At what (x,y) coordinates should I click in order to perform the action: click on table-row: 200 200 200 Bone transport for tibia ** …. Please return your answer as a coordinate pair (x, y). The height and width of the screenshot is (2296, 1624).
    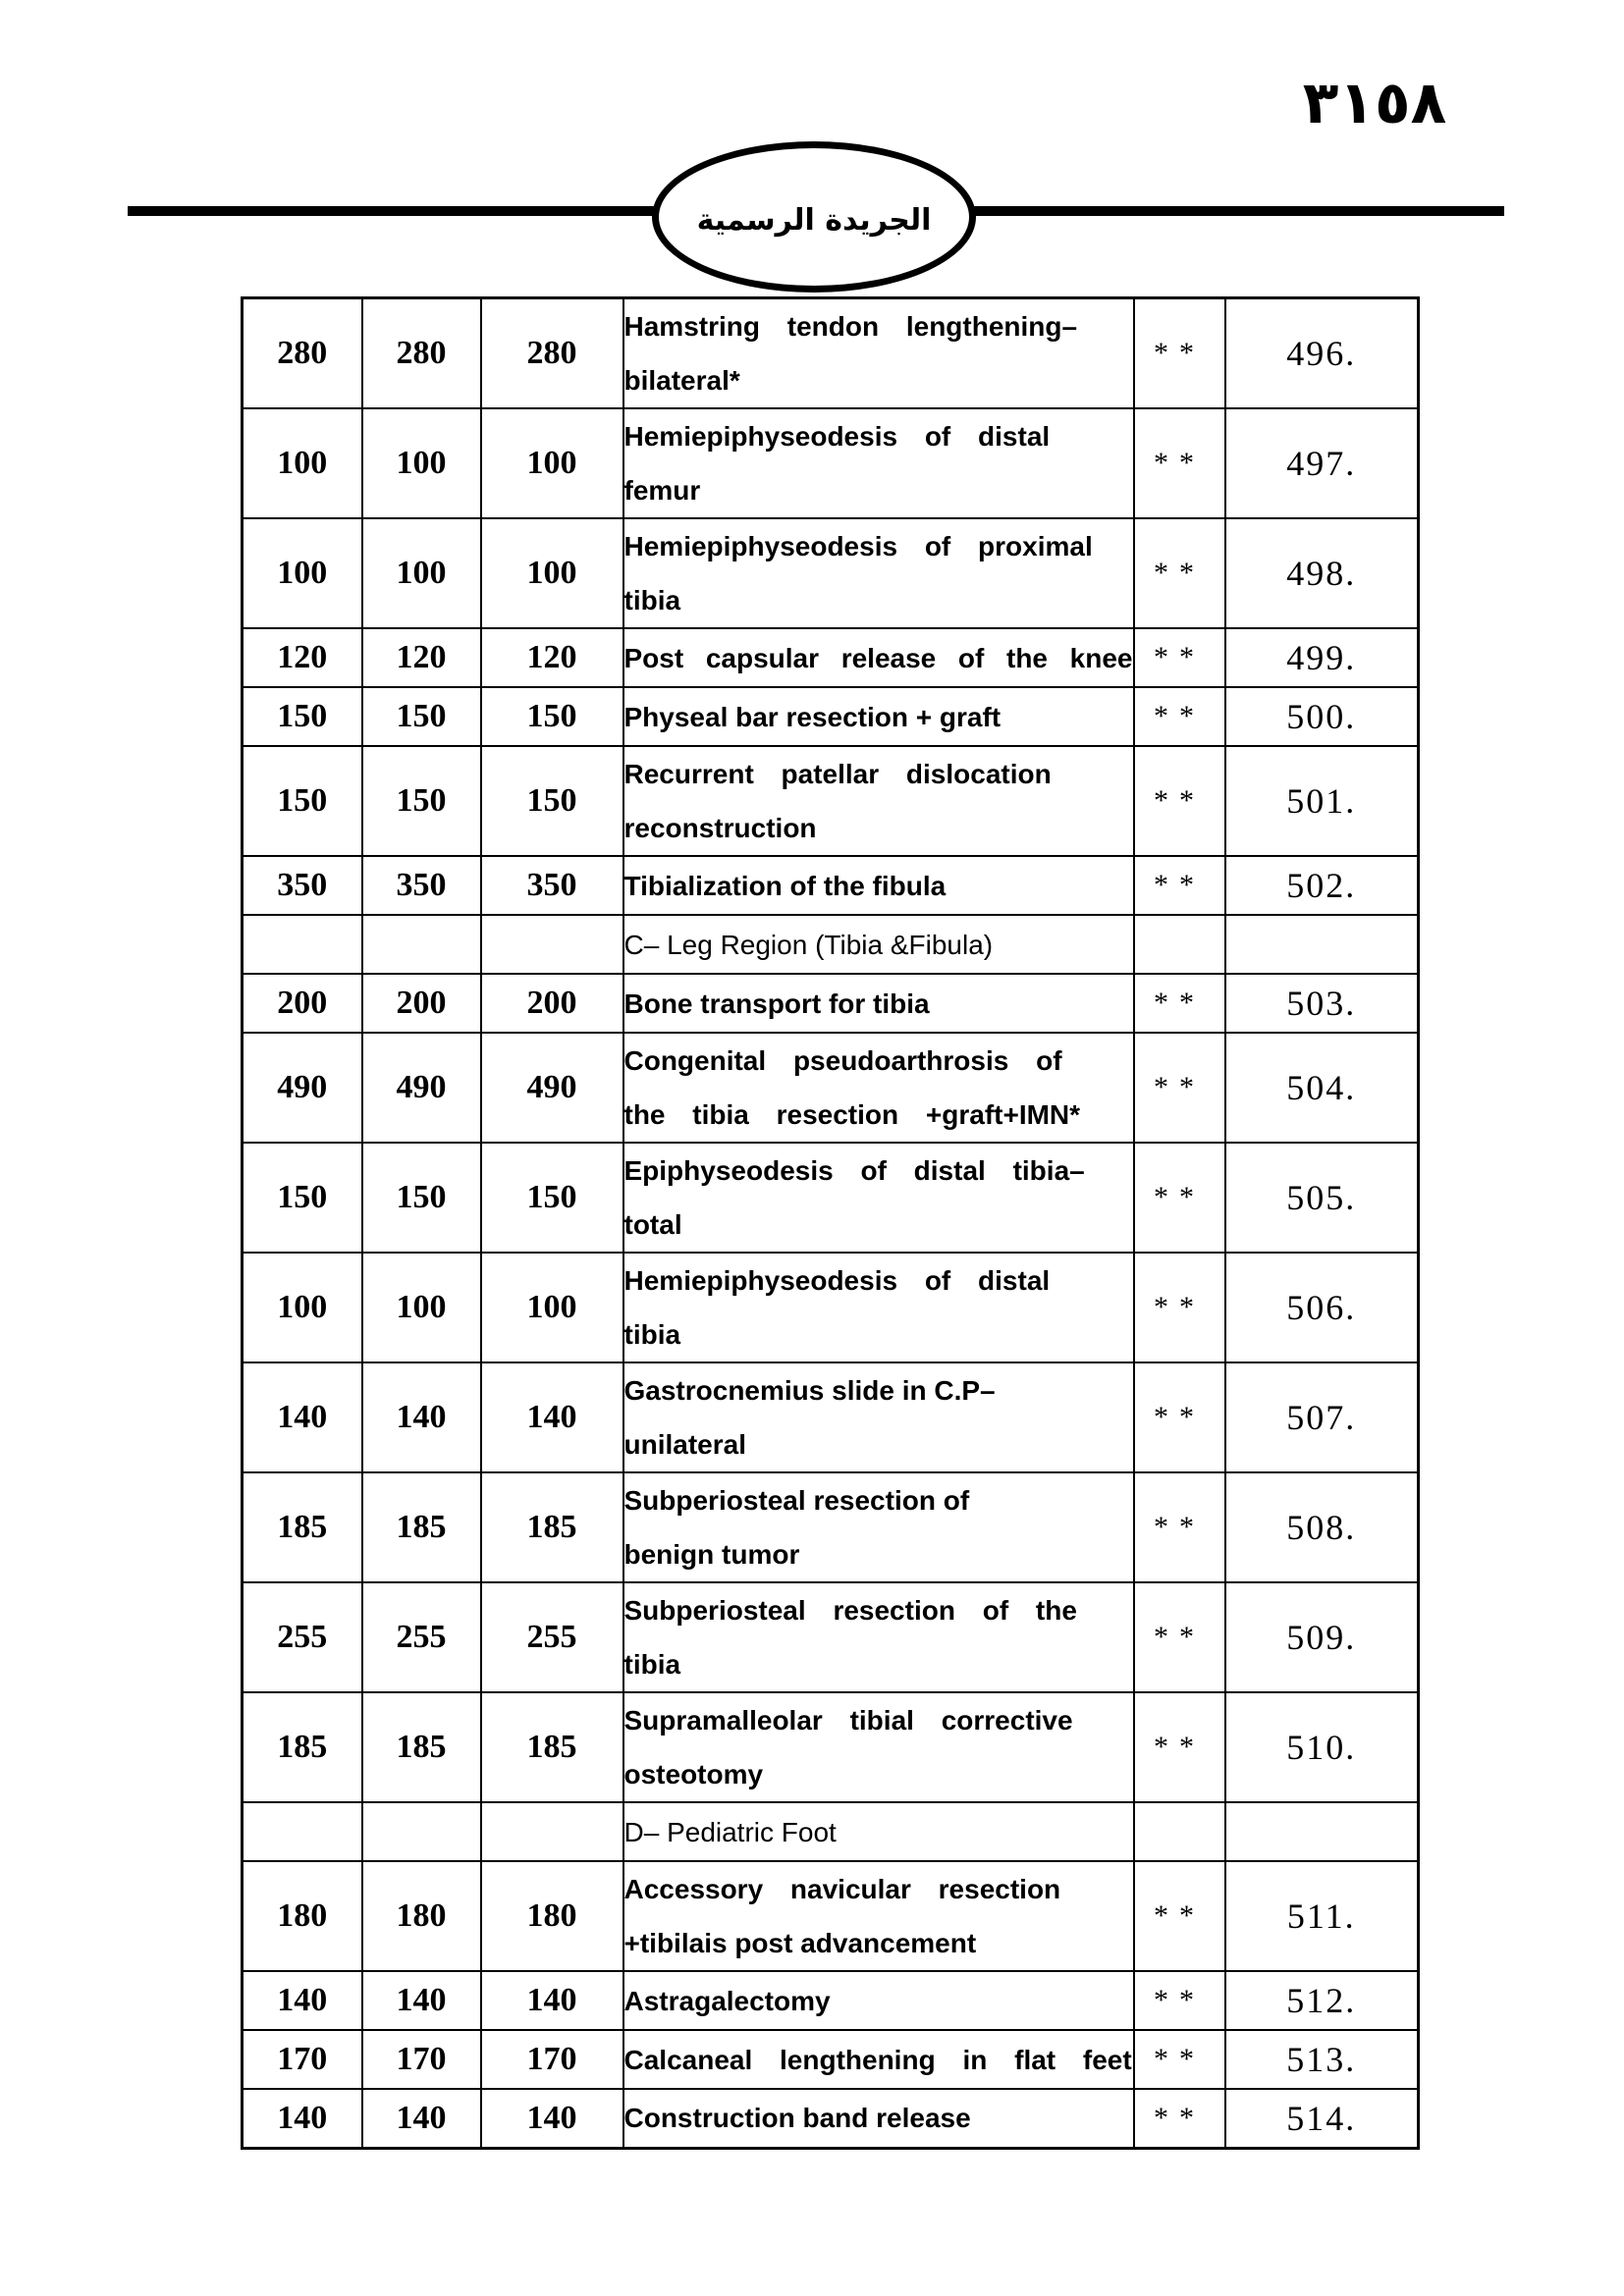
    Looking at the image, I should click on (830, 1004).